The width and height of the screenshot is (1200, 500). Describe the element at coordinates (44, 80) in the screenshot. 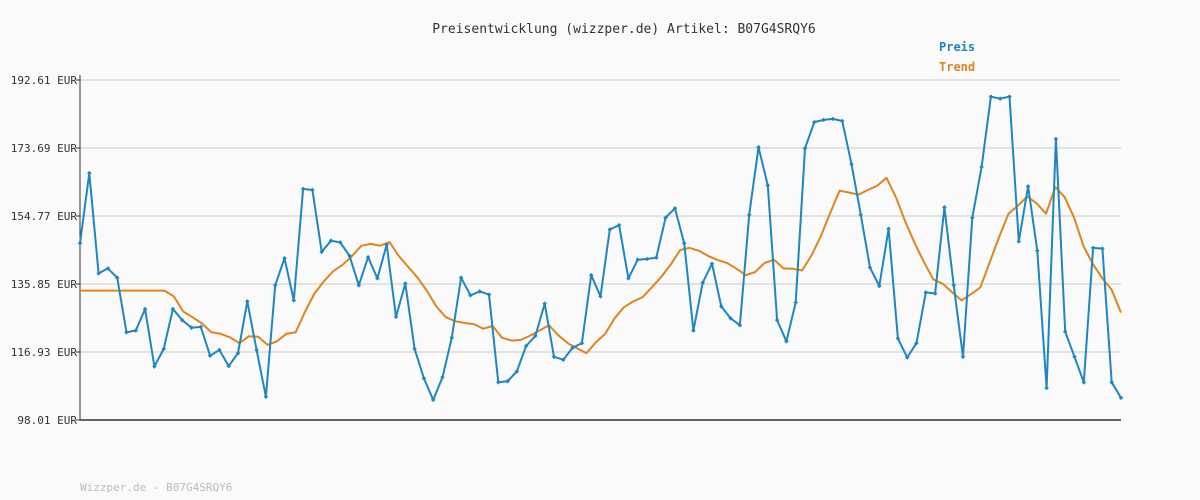

I see `y-tick-label: 192.61 EUR` at that location.